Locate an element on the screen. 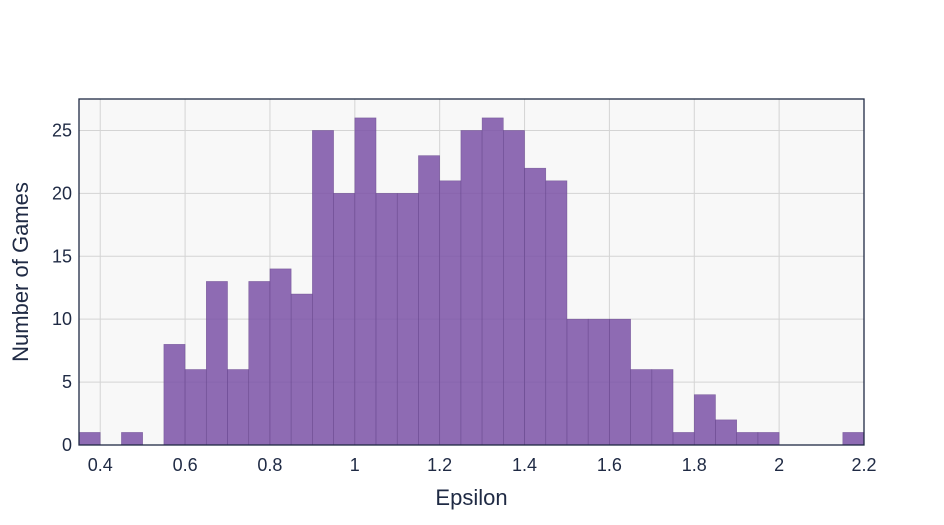 The width and height of the screenshot is (944, 525). x-tick-label: 2 is located at coordinates (779, 465).